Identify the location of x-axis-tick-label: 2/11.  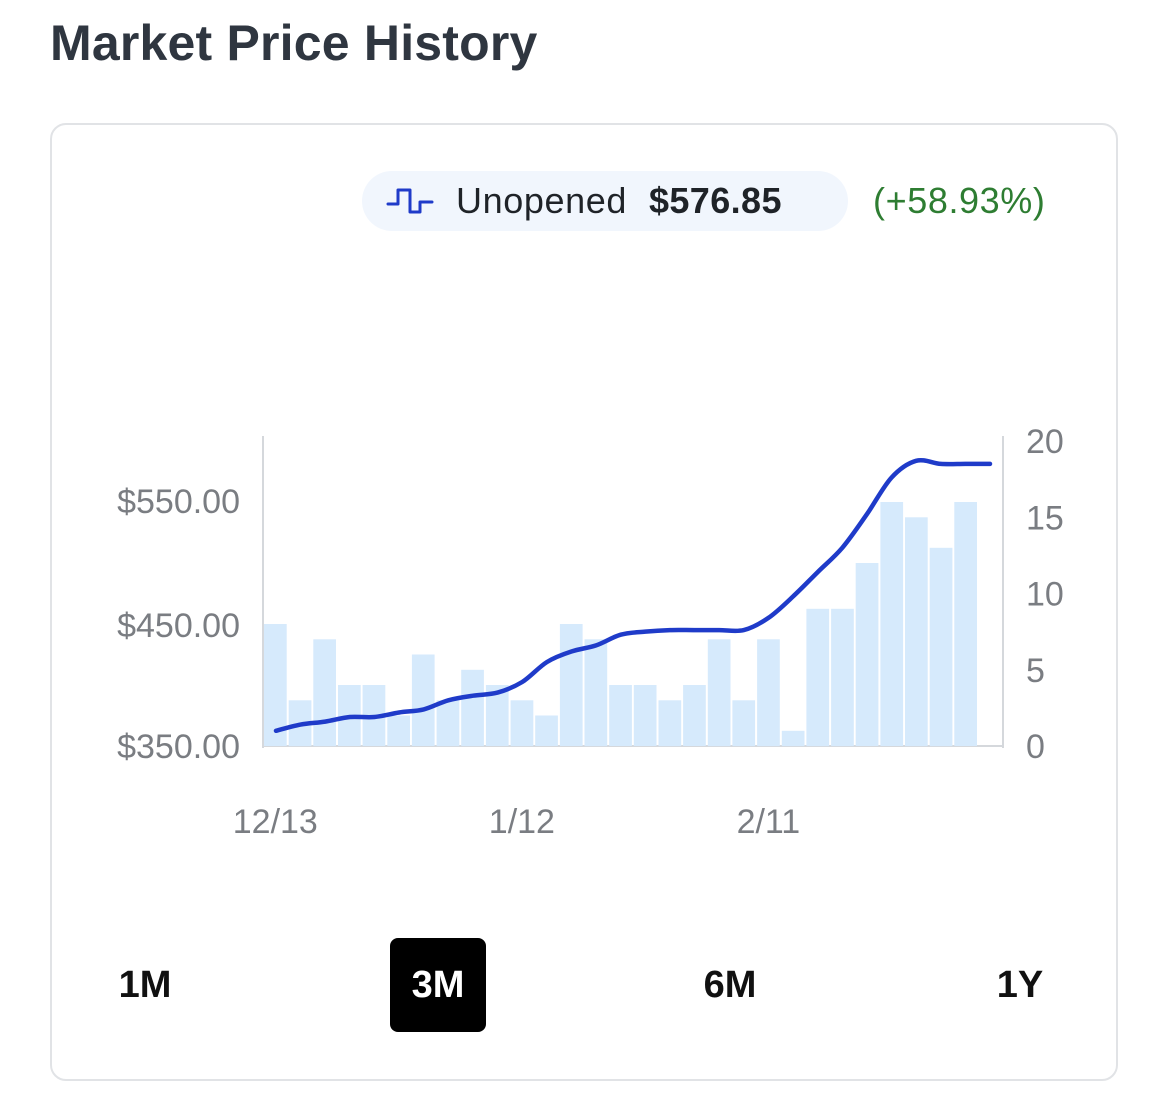
(769, 822).